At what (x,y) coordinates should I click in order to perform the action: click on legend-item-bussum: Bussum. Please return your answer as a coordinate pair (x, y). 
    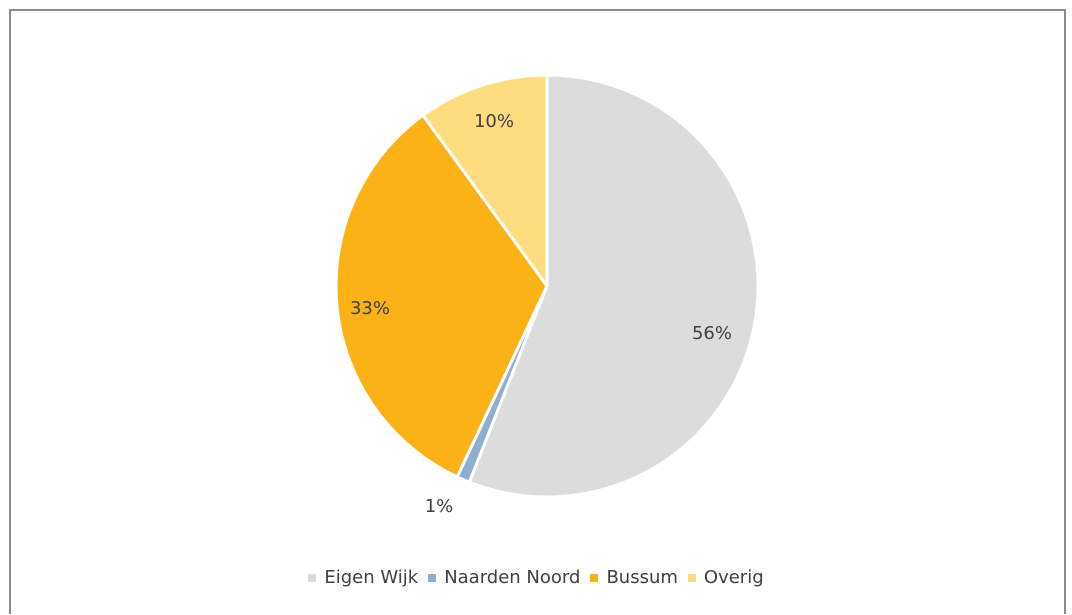
    Looking at the image, I should click on (634, 577).